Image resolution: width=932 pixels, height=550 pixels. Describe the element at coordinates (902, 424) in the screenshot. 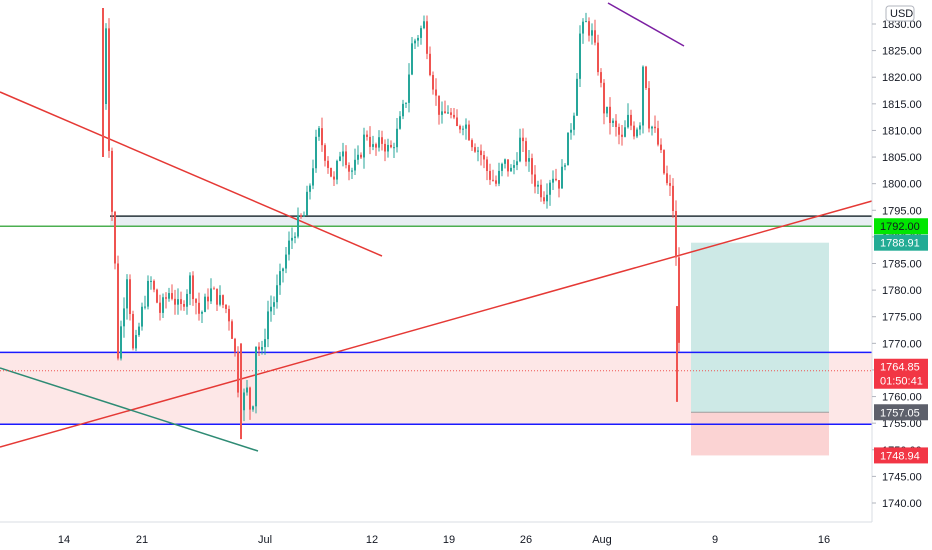

I see `y-tick-label: 1755.00` at that location.